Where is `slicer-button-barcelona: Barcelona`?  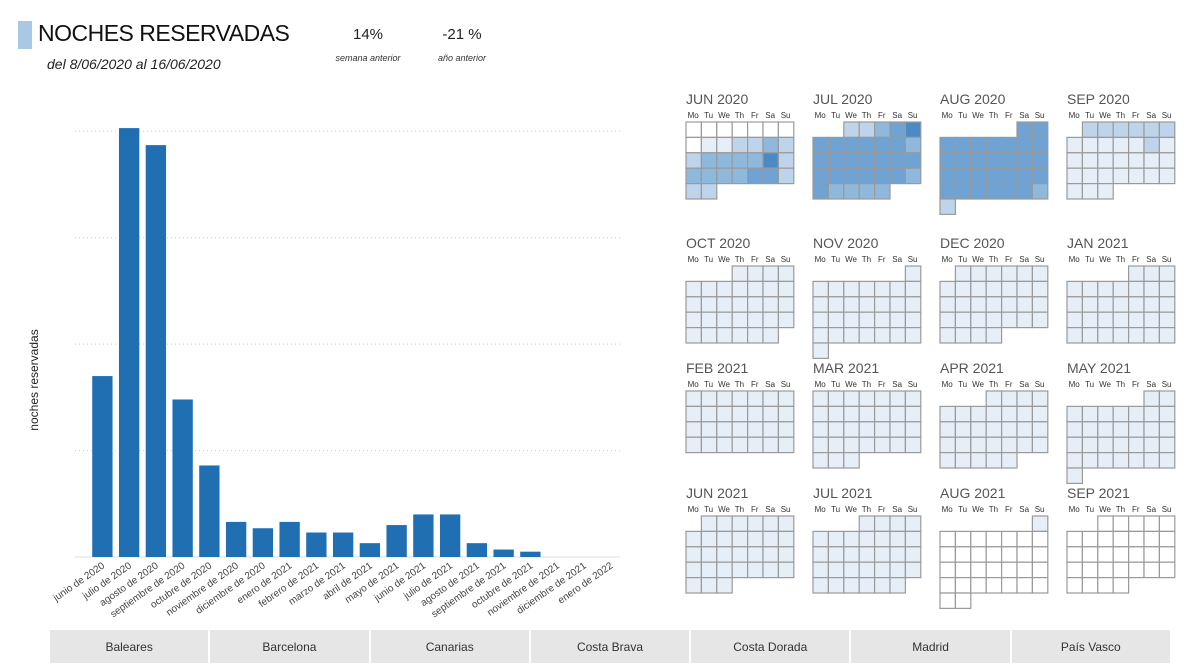
slicer-button-barcelona: Barcelona is located at coordinates (290, 646).